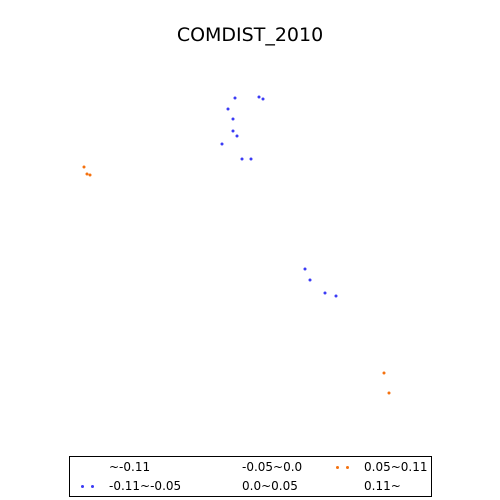 The image size is (500, 500). I want to click on legend-label-class-2: -0.05~0.0, so click(272, 467).